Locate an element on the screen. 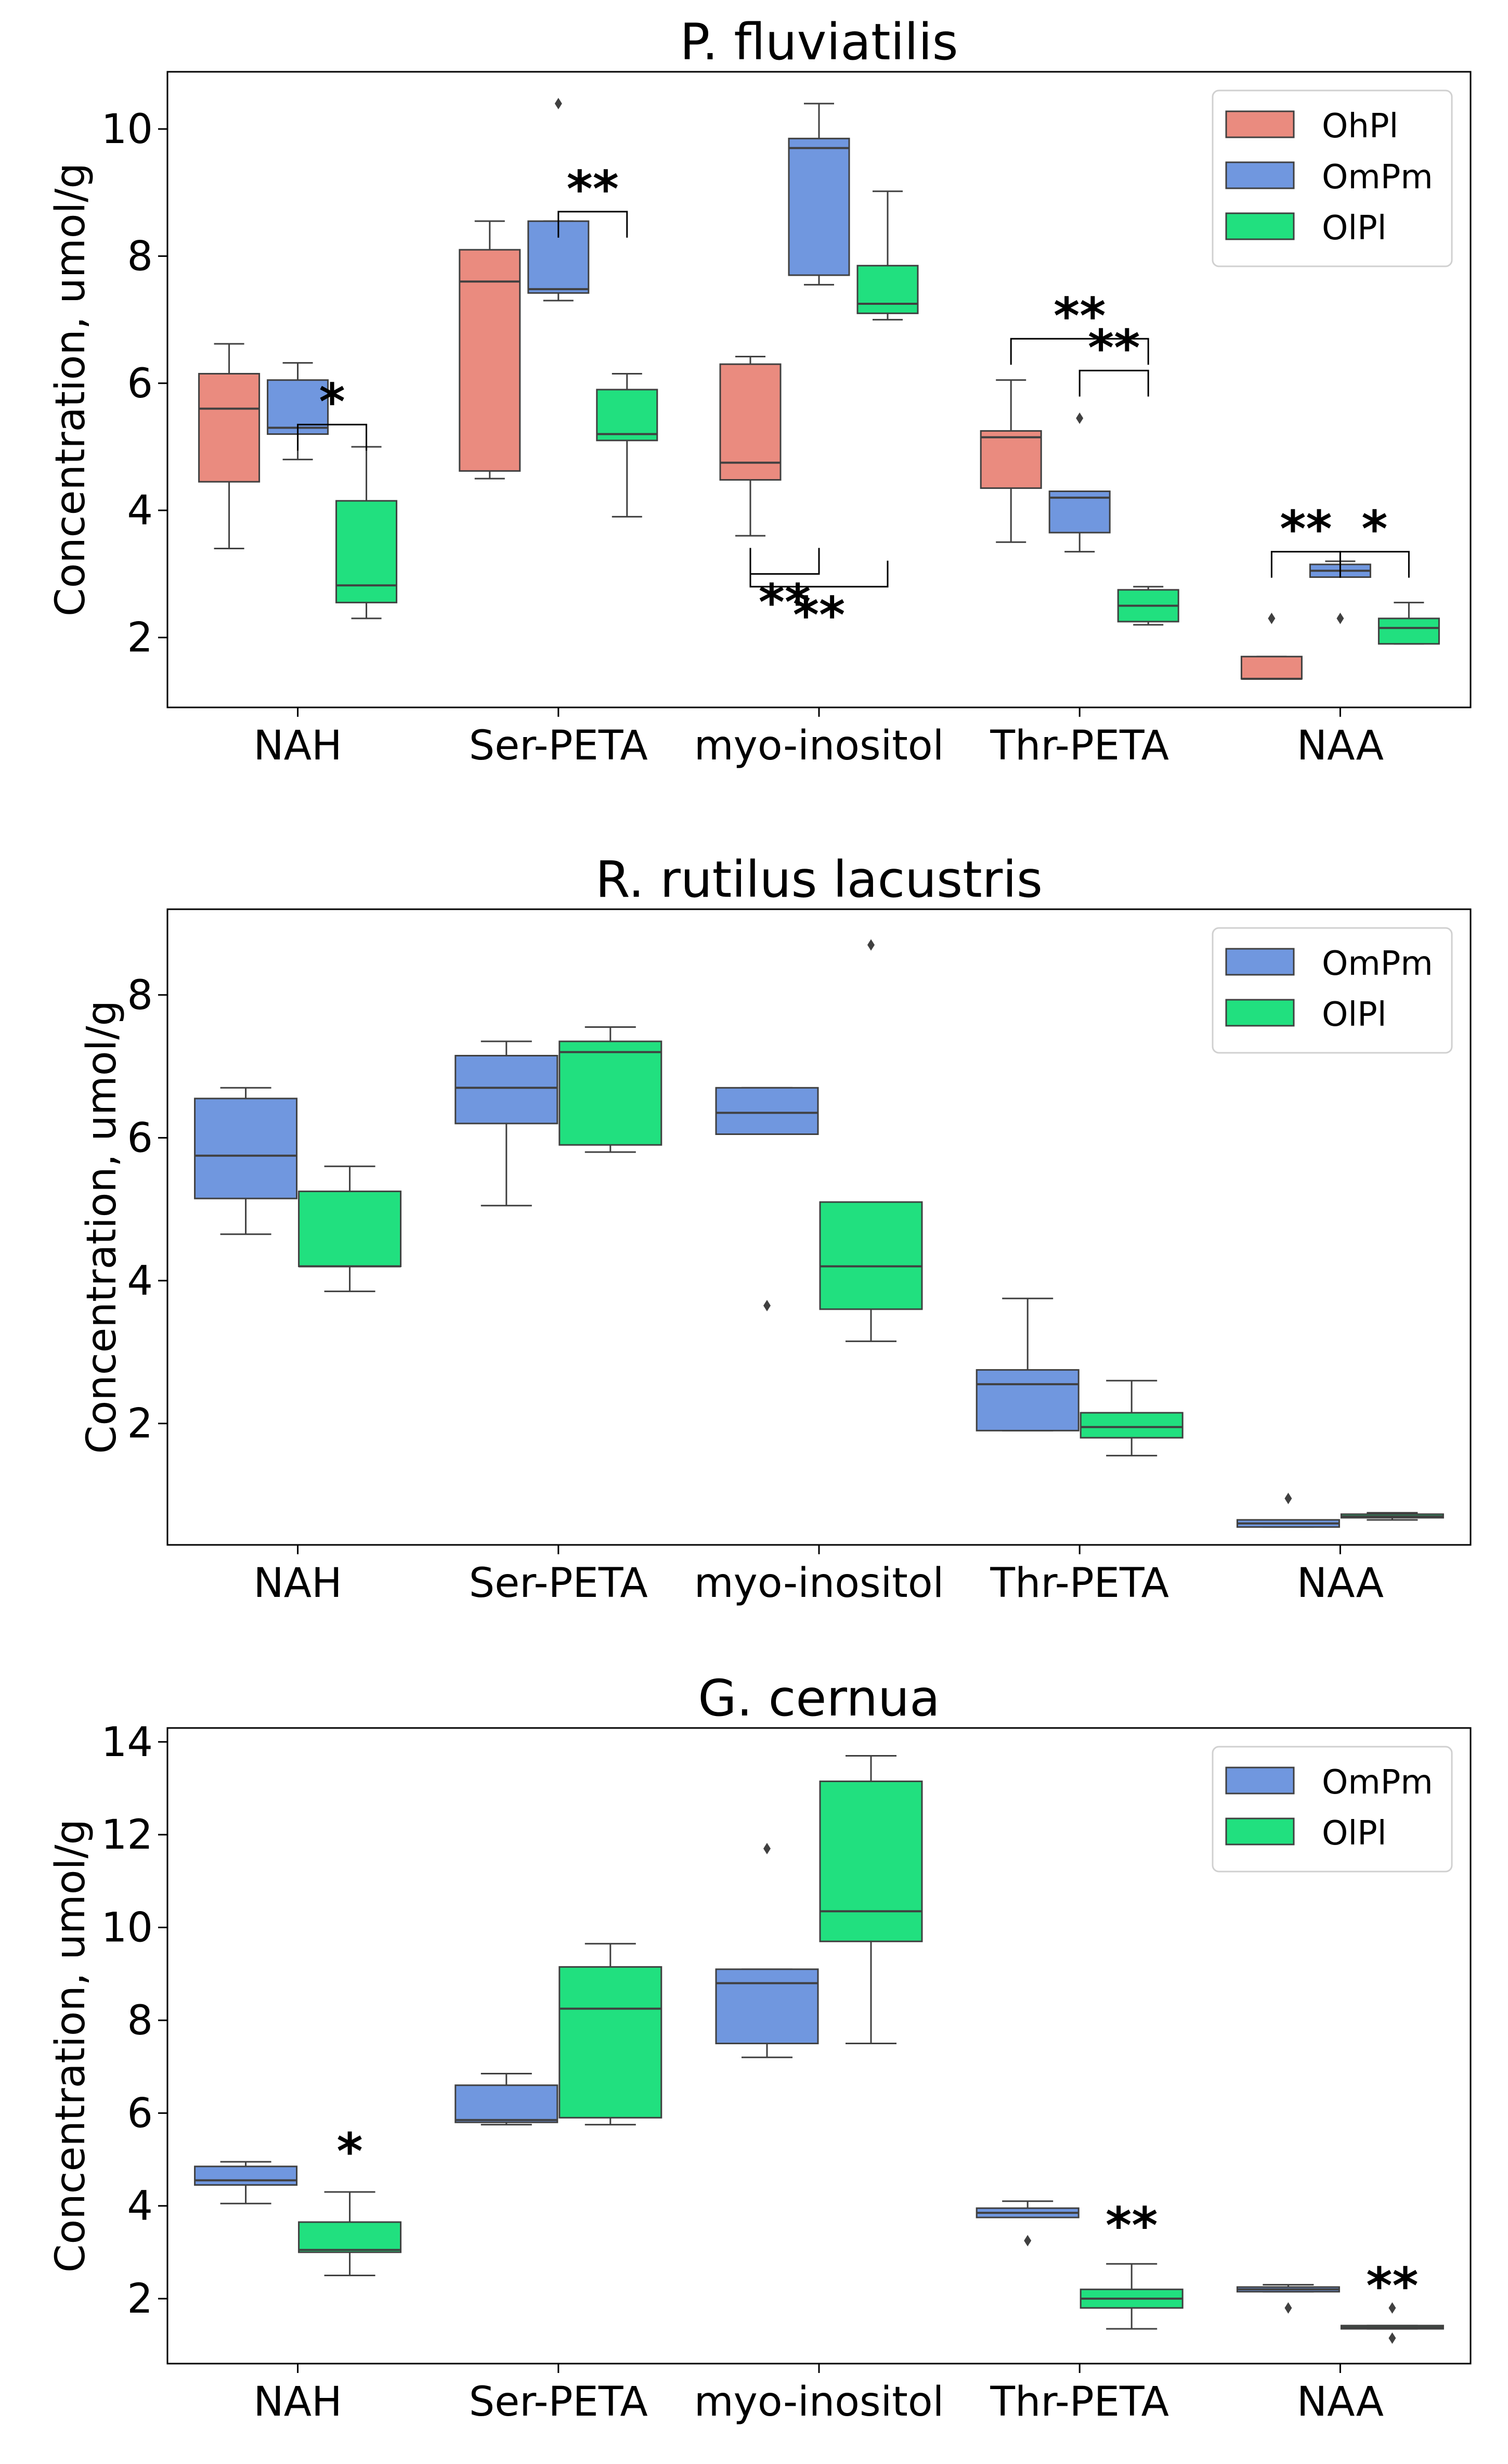 This screenshot has height=2464, width=1508. x-tick-label: Thr-PETA is located at coordinates (1079, 2402).